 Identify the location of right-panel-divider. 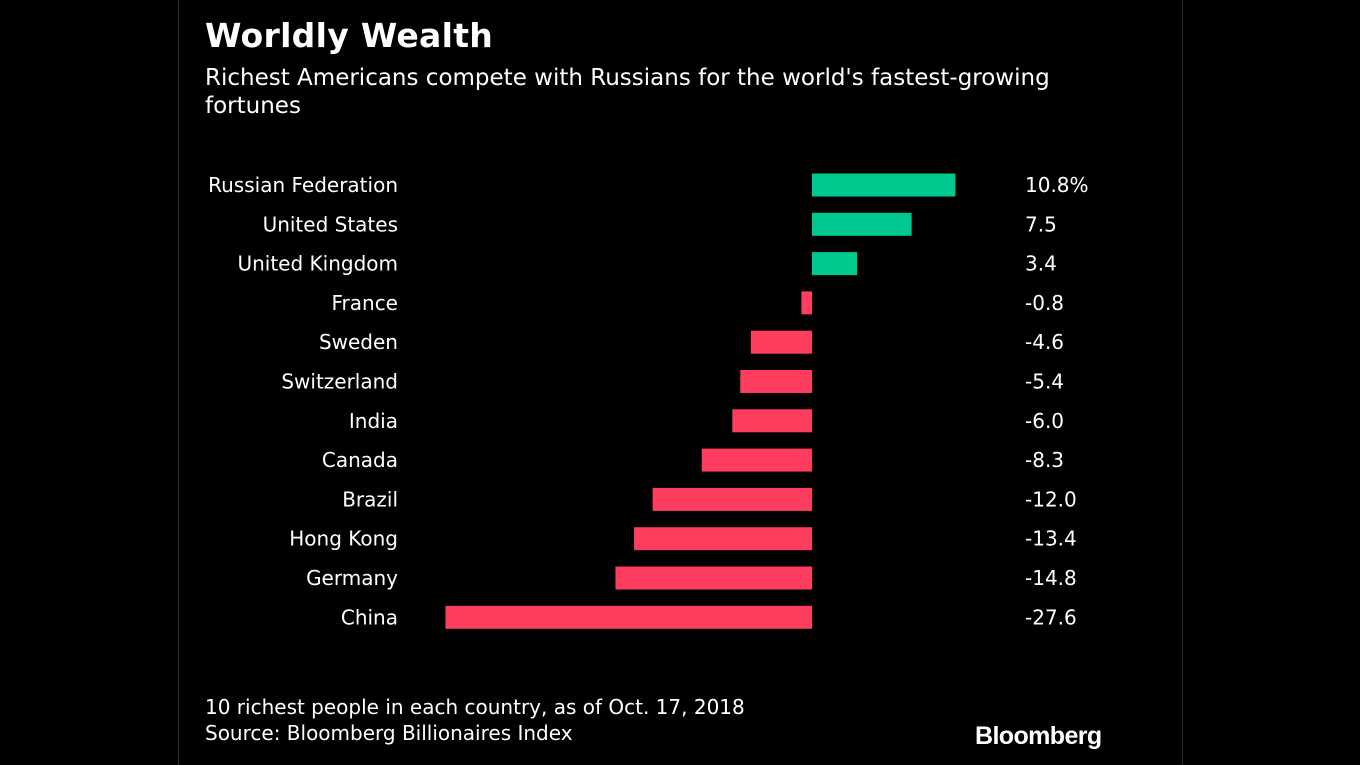
(1182, 382).